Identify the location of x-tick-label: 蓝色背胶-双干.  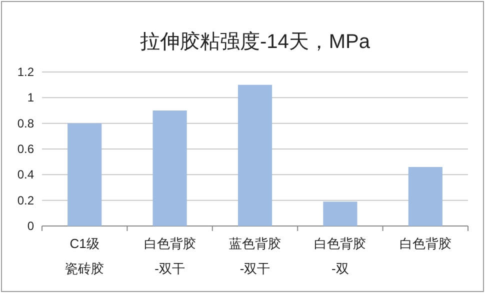
(255, 256).